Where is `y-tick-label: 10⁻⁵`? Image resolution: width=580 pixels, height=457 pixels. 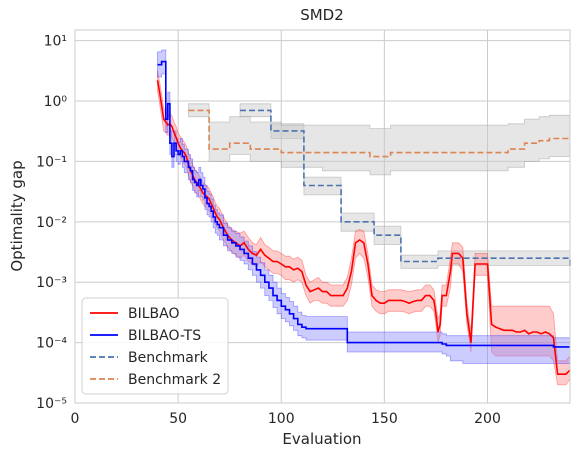
y-tick-label: 10⁻⁵ is located at coordinates (51, 404).